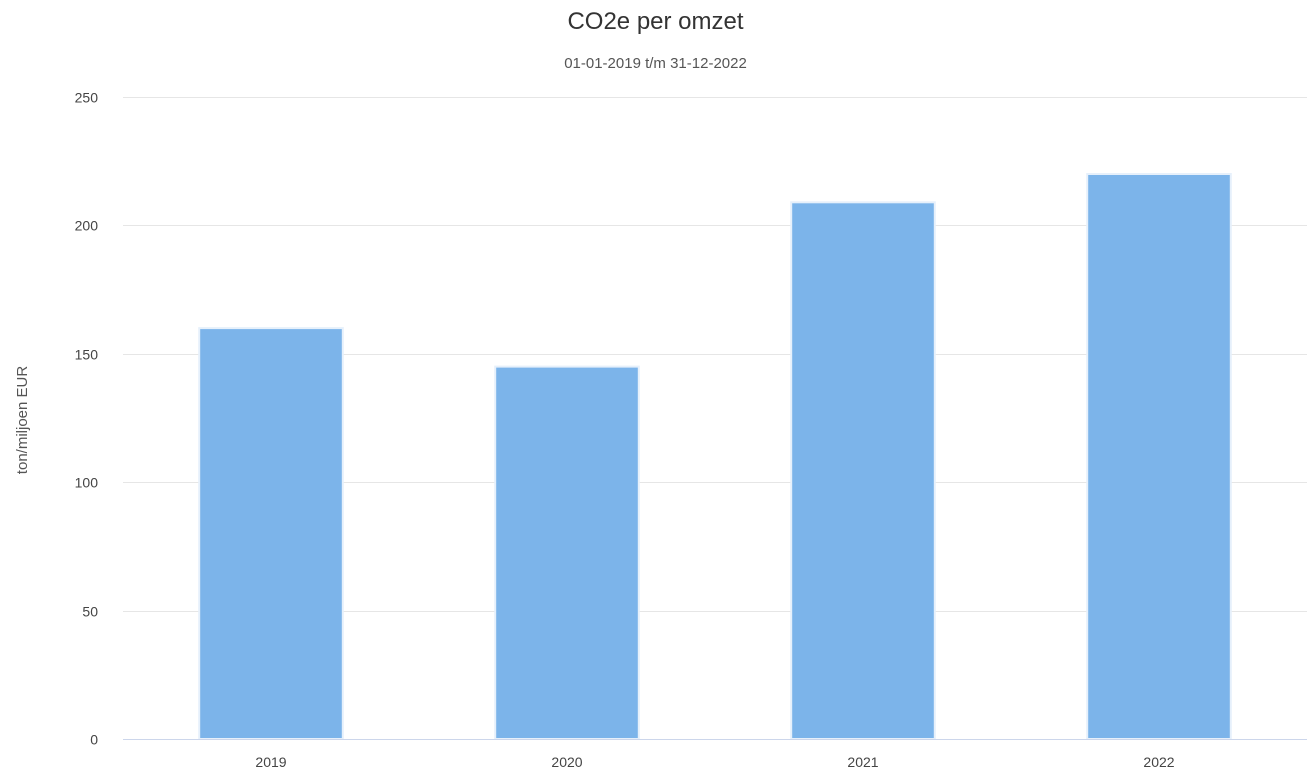  What do you see at coordinates (567, 552) in the screenshot?
I see `bar-2020` at bounding box center [567, 552].